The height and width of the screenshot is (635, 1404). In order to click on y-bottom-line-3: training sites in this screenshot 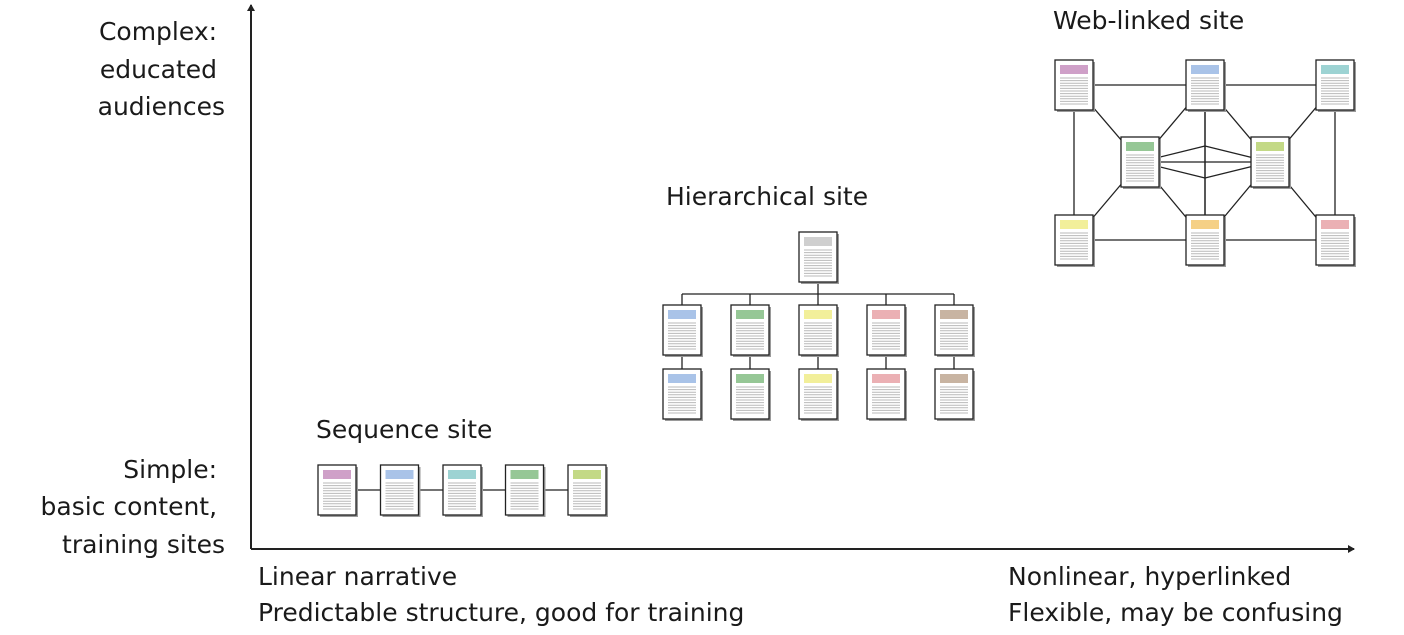, I will do `click(143, 544)`.